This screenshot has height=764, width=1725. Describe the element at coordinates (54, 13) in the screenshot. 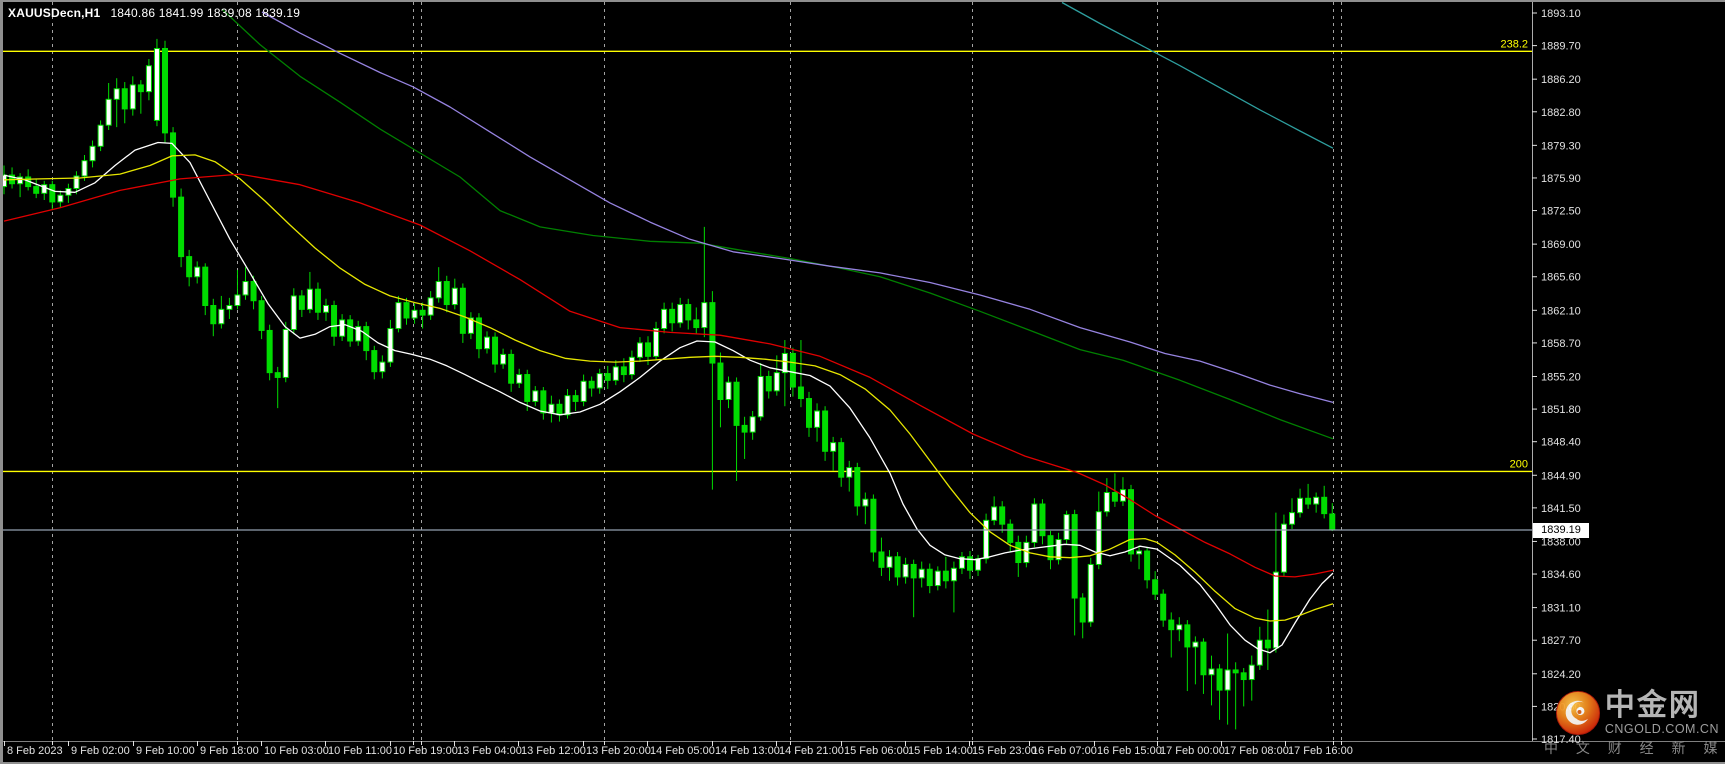

I see `symbol-timeframe-label: XAUUSDecn,H1` at that location.